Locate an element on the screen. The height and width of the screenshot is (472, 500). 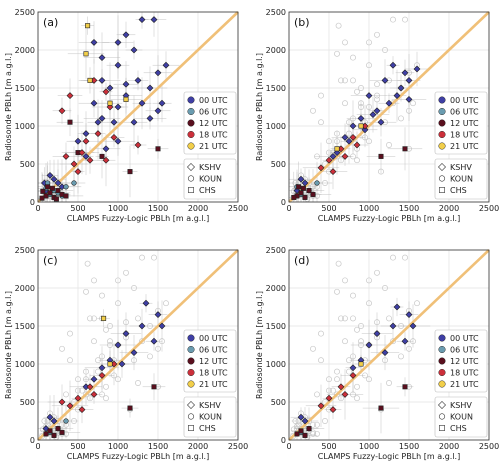
y-tick-label: 2000 is located at coordinates (276, 288).